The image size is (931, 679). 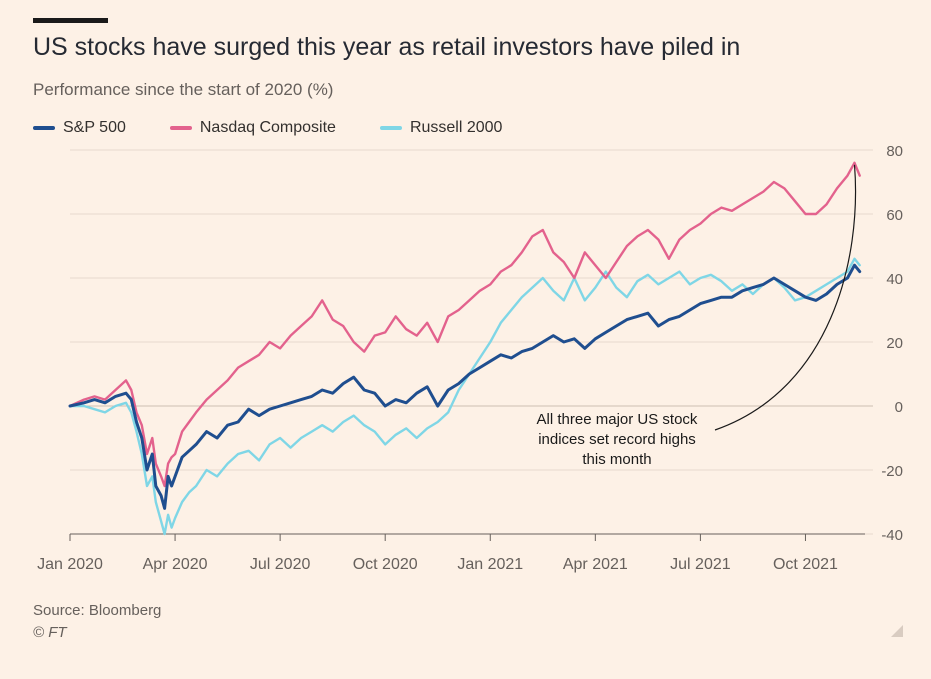 I want to click on annotation-leader-line, so click(x=785, y=297).